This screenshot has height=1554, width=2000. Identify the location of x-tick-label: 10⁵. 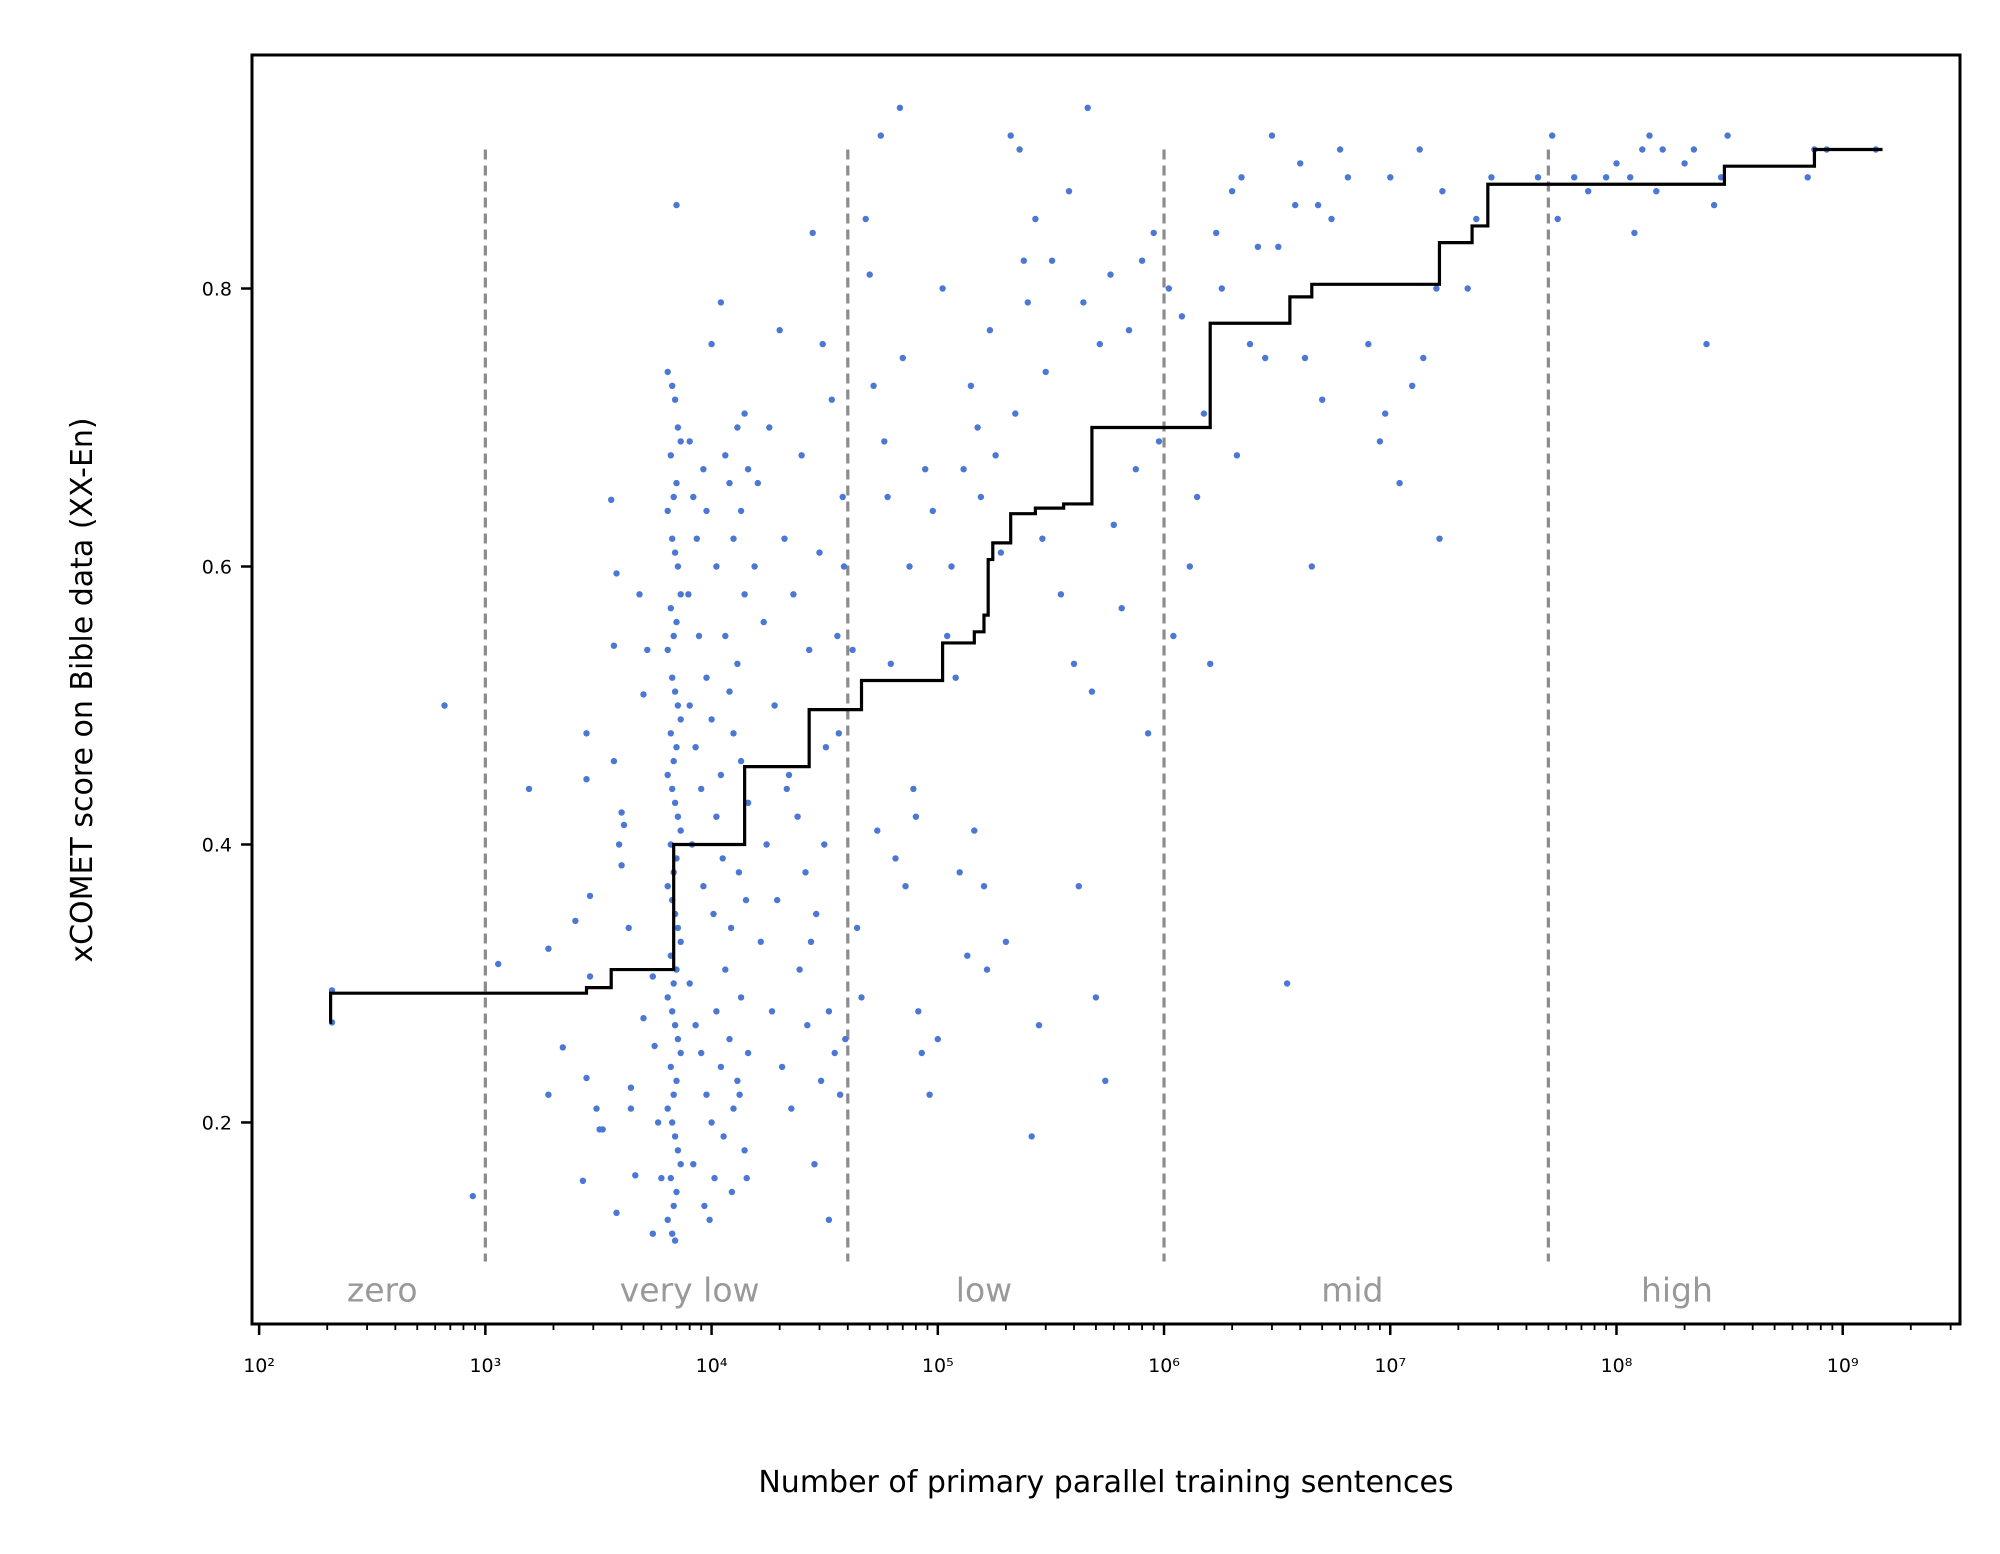
(938, 1366).